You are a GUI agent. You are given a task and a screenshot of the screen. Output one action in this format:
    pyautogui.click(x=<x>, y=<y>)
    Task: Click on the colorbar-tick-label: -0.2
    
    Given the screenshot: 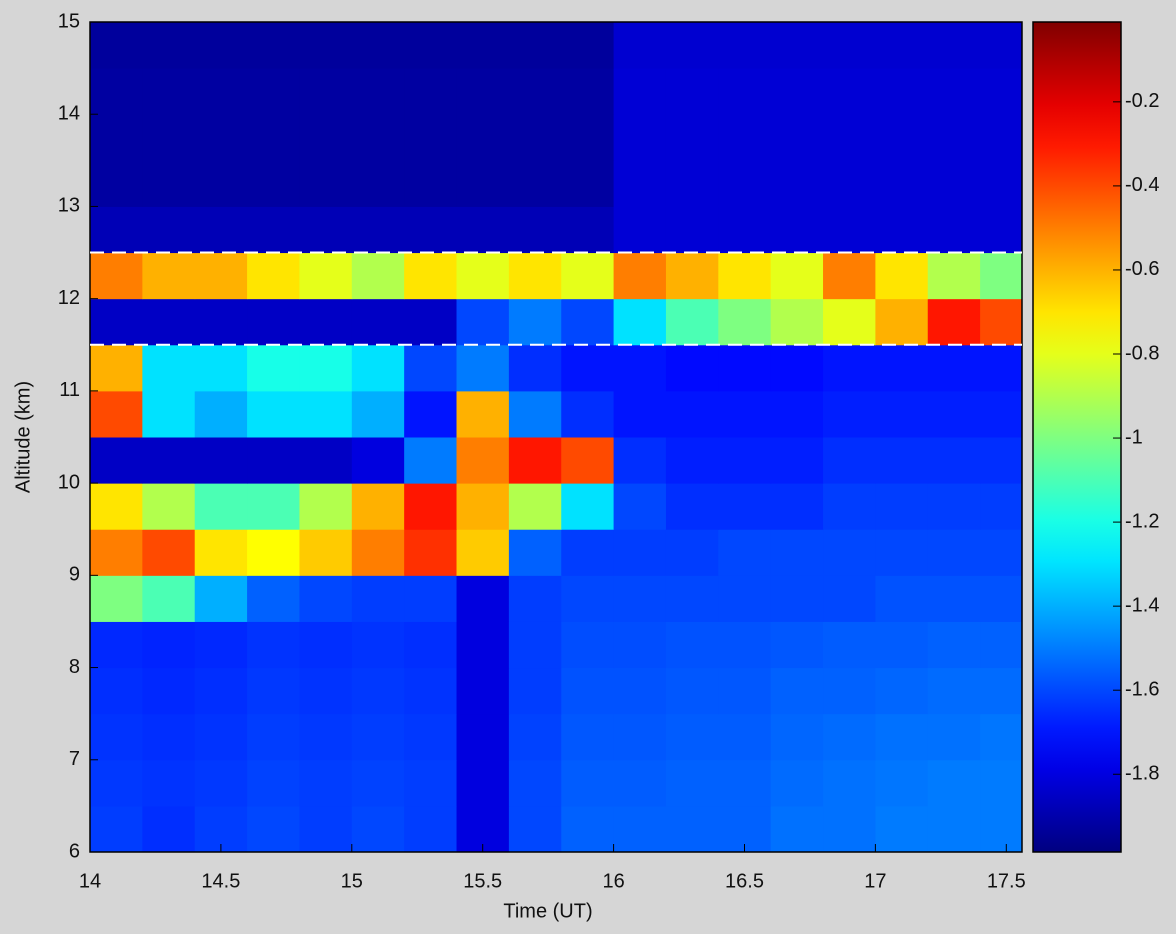 What is the action you would take?
    pyautogui.click(x=1142, y=101)
    